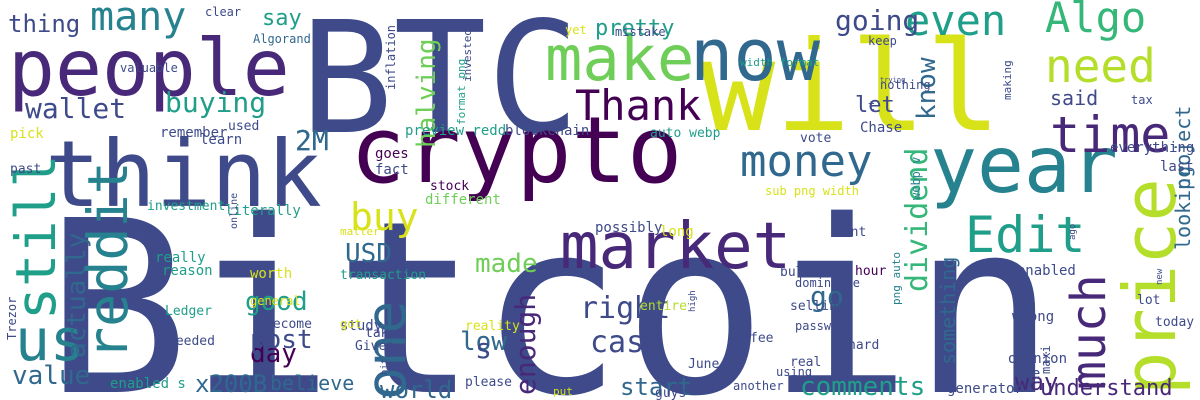 Image resolution: width=1200 pixels, height=400 pixels. I want to click on word-need: need, so click(1100, 66).